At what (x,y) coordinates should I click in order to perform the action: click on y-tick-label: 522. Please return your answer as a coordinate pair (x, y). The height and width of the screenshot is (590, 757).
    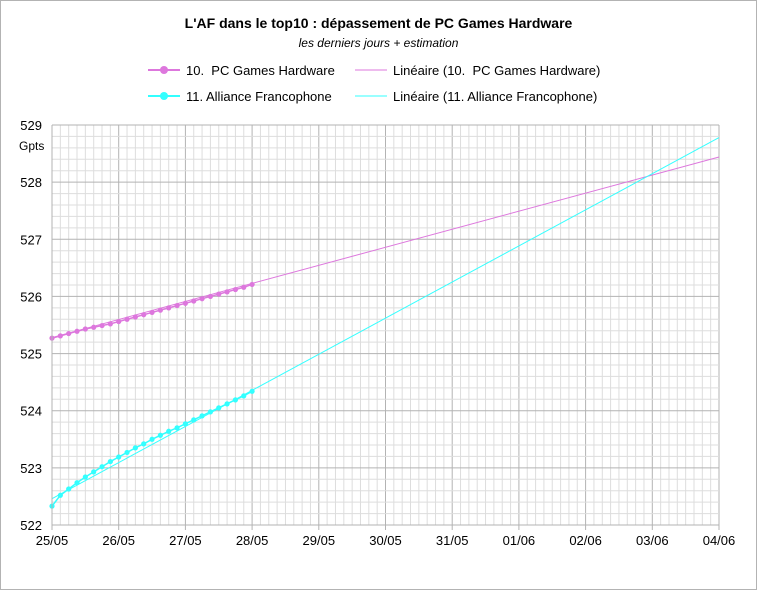
    Looking at the image, I should click on (31, 525).